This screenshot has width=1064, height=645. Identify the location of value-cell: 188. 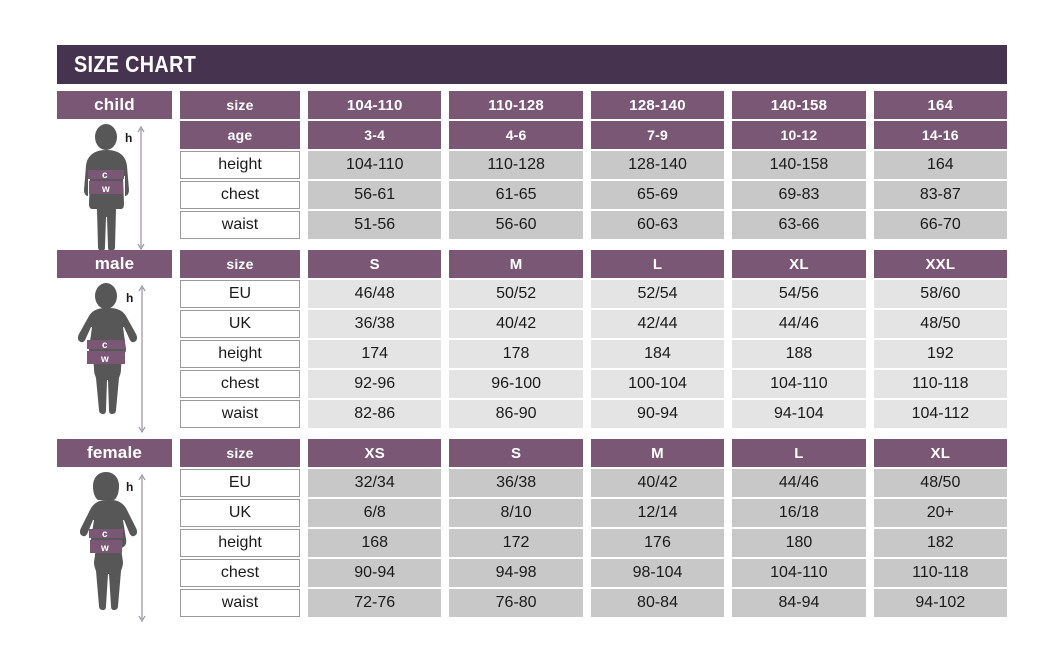
(799, 354).